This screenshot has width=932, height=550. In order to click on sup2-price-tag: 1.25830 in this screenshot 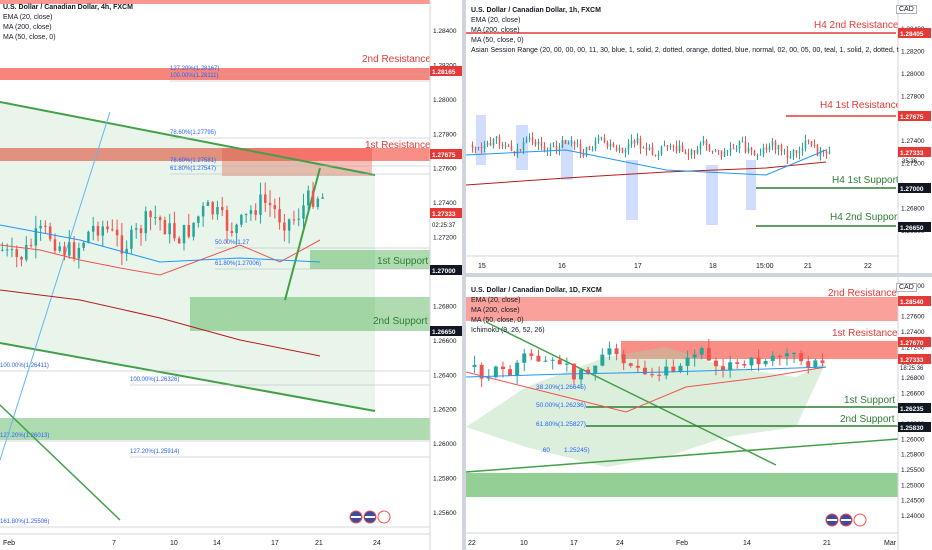, I will do `click(912, 428)`.